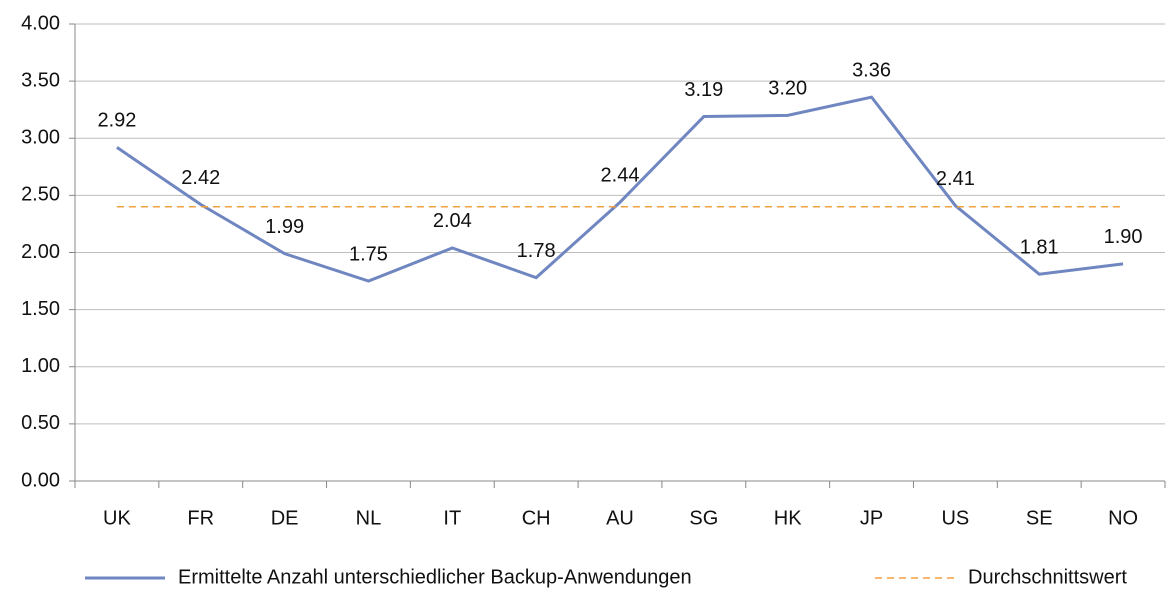 This screenshot has height=590, width=1171. I want to click on y-tick-label: 4.00, so click(40, 23).